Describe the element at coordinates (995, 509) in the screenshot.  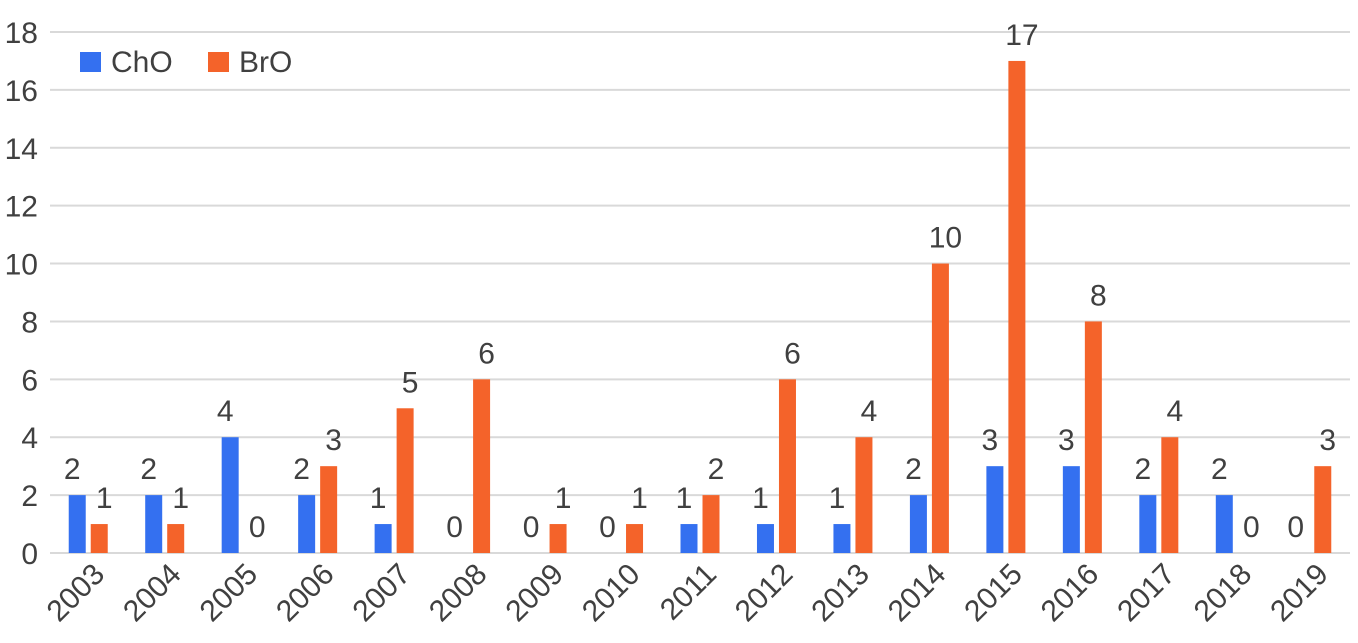
I see `bar-cho-2015` at that location.